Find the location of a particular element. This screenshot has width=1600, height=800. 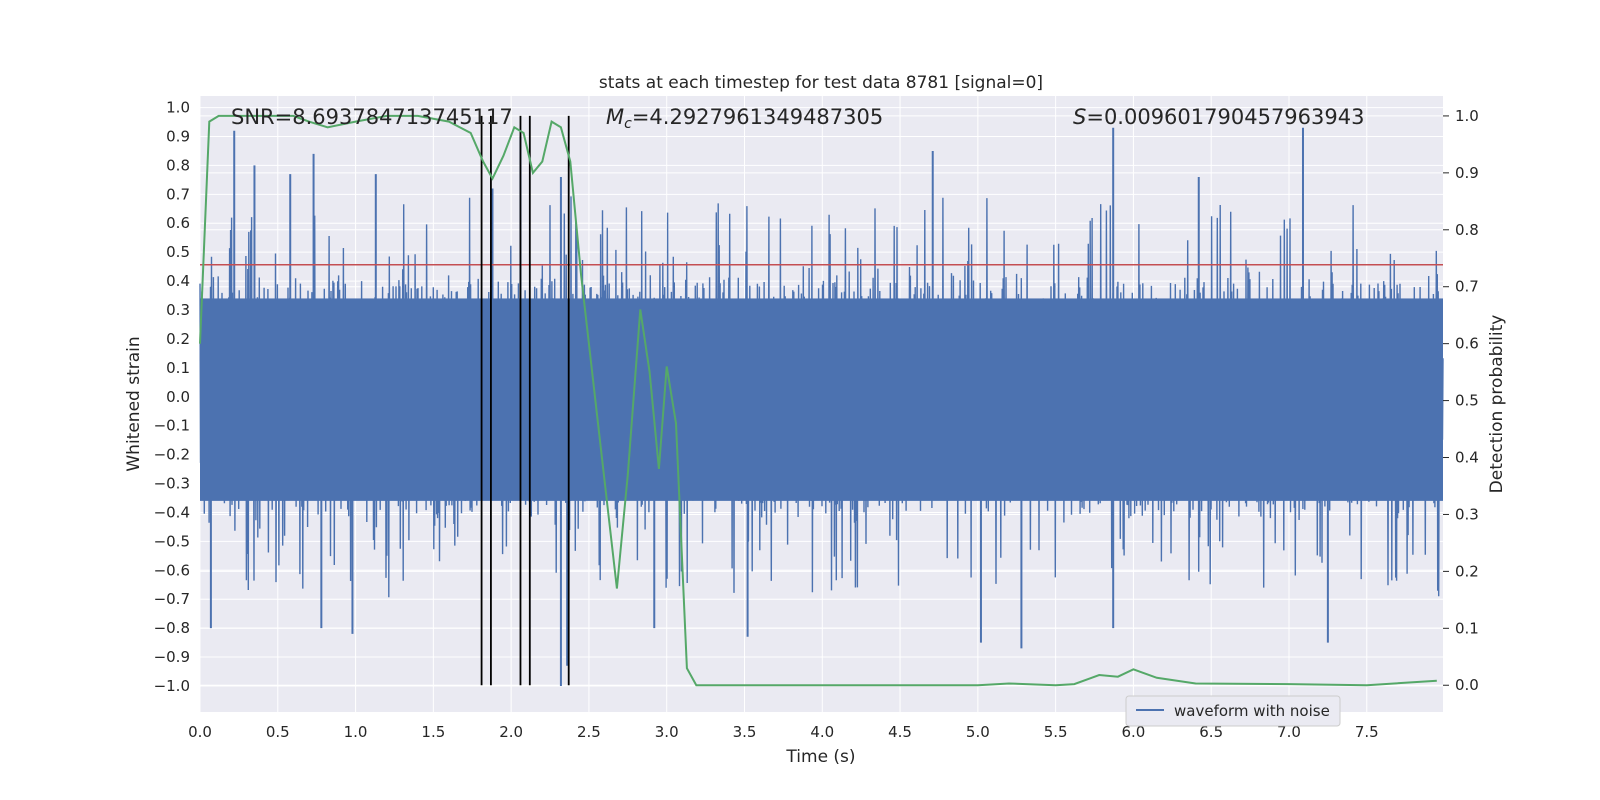

y-tick-label-right: 0.9 is located at coordinates (1467, 173).